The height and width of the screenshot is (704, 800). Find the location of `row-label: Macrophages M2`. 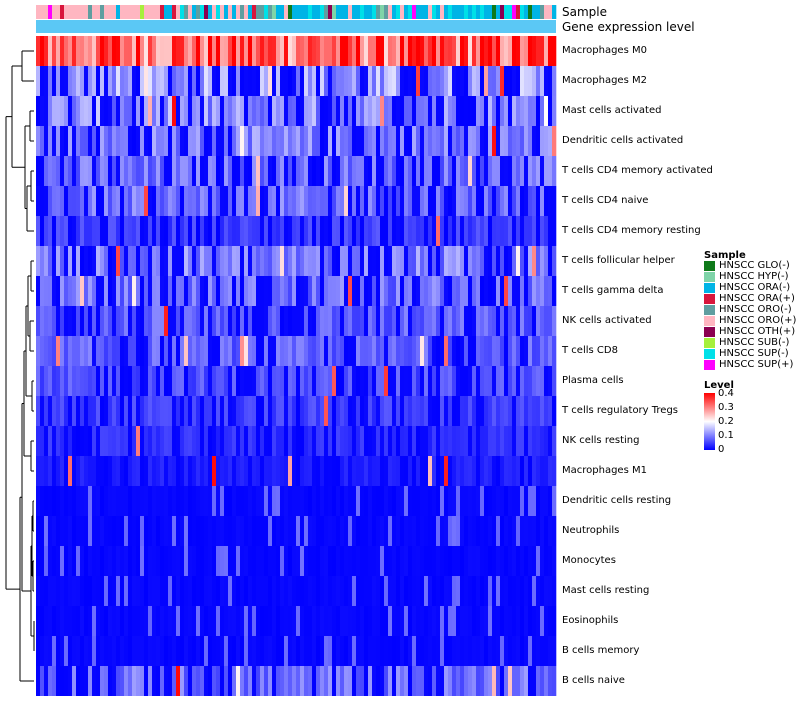

row-label: Macrophages M2 is located at coordinates (604, 80).